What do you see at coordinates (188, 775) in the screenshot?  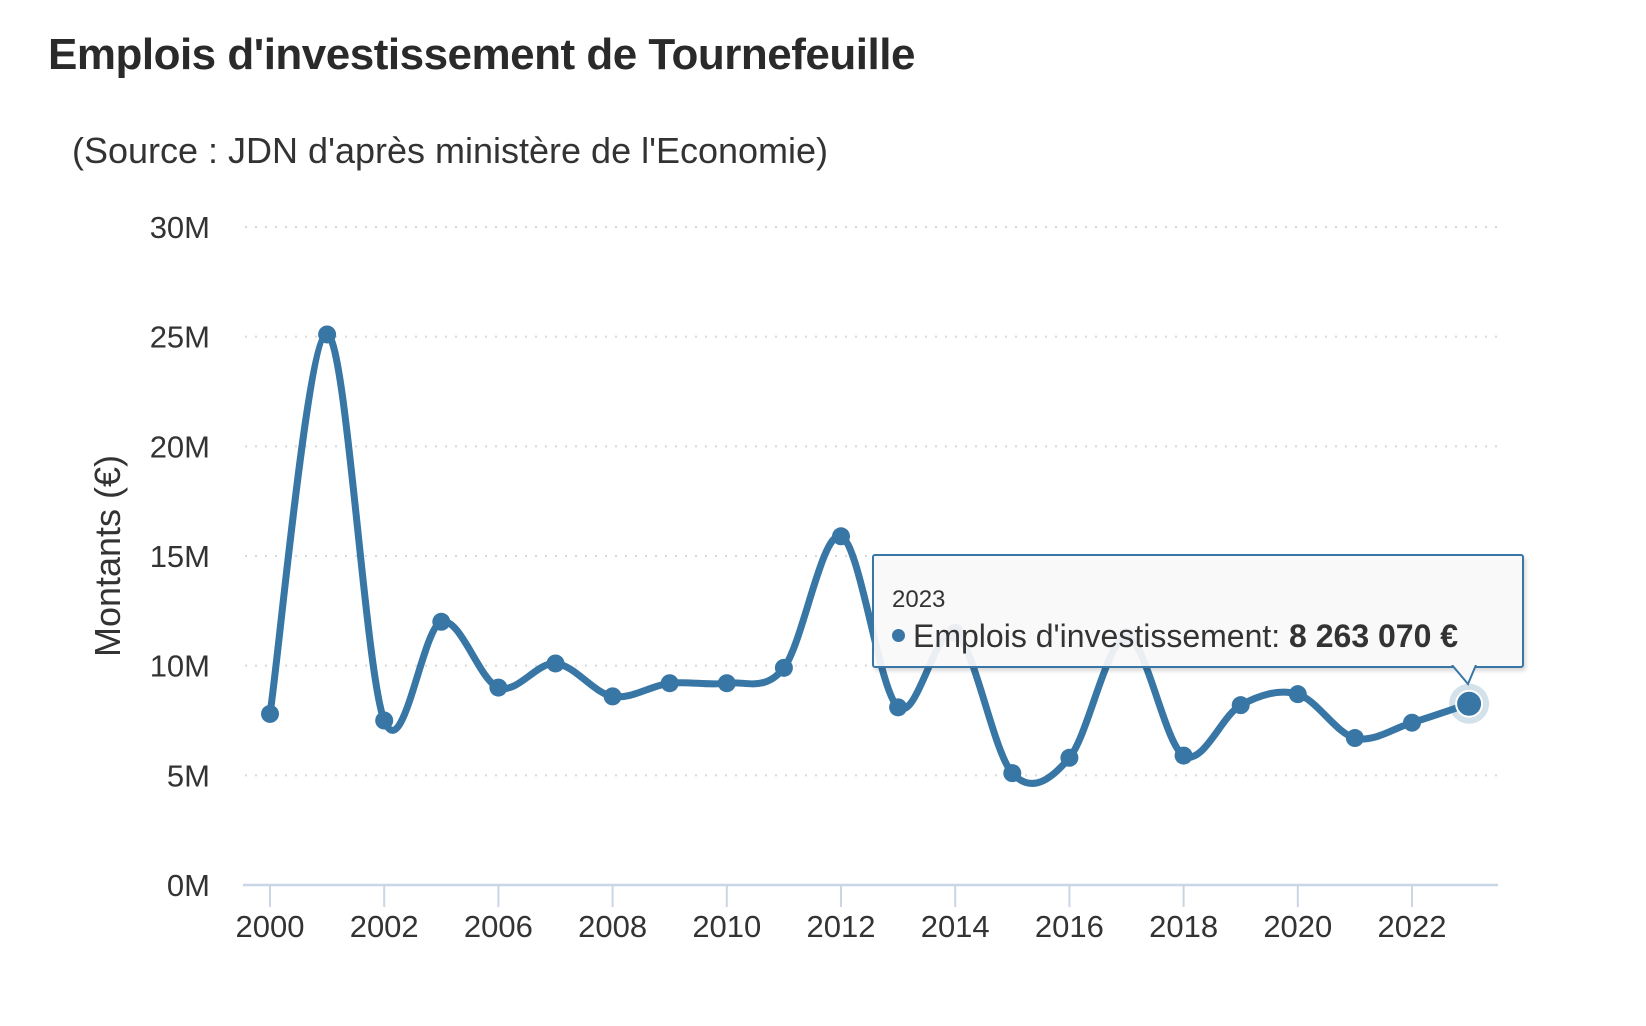 I see `y-tick-label: 5M` at bounding box center [188, 775].